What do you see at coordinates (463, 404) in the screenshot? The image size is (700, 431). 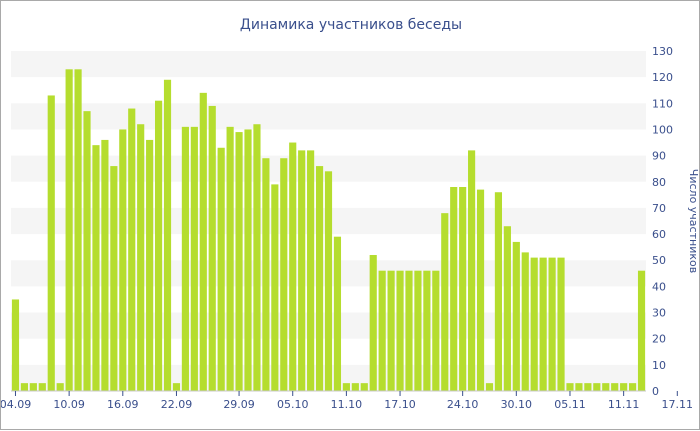 I see `x-tick-label: 24.10` at bounding box center [463, 404].